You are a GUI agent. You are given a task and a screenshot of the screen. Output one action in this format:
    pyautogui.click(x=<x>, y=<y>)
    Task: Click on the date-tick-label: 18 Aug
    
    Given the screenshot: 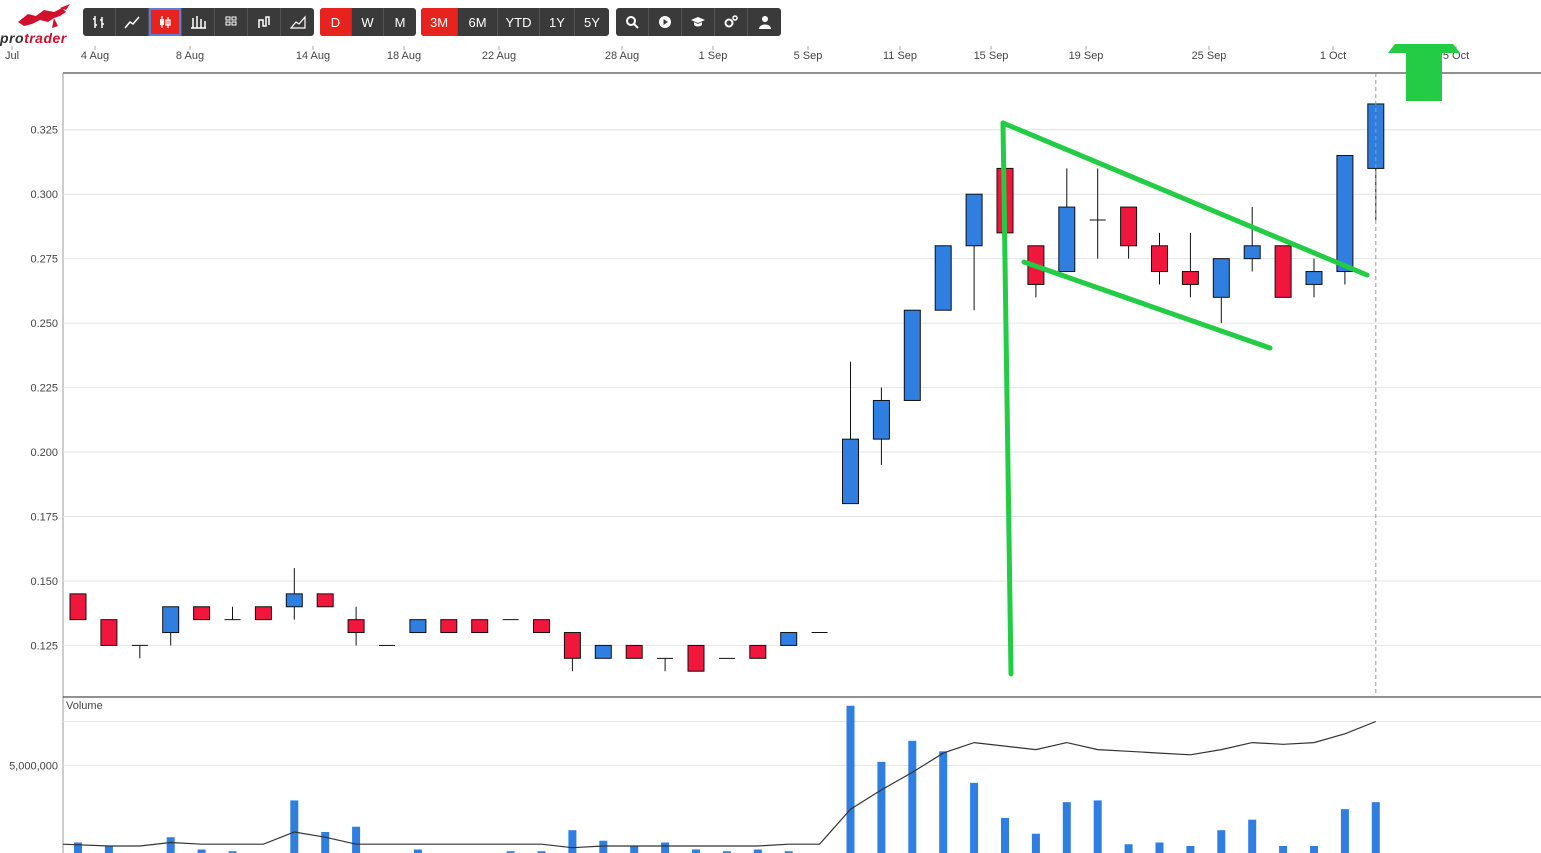 What is the action you would take?
    pyautogui.click(x=404, y=56)
    